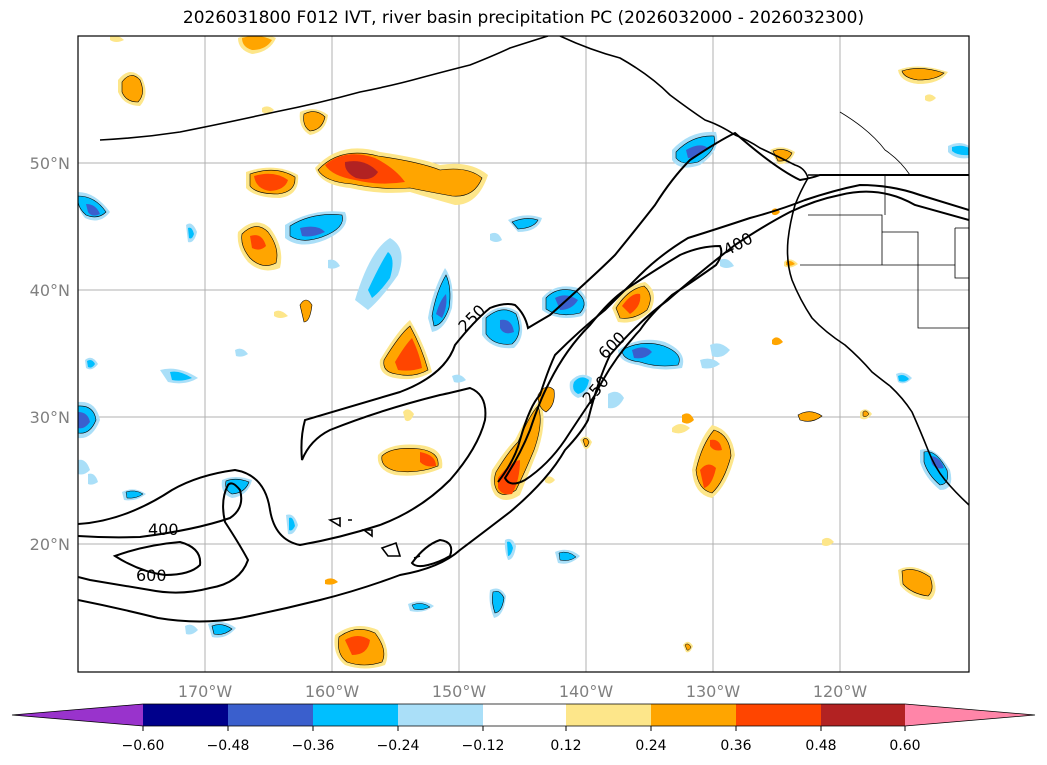  What do you see at coordinates (50, 544) in the screenshot?
I see `lat-label: 20°N` at bounding box center [50, 544].